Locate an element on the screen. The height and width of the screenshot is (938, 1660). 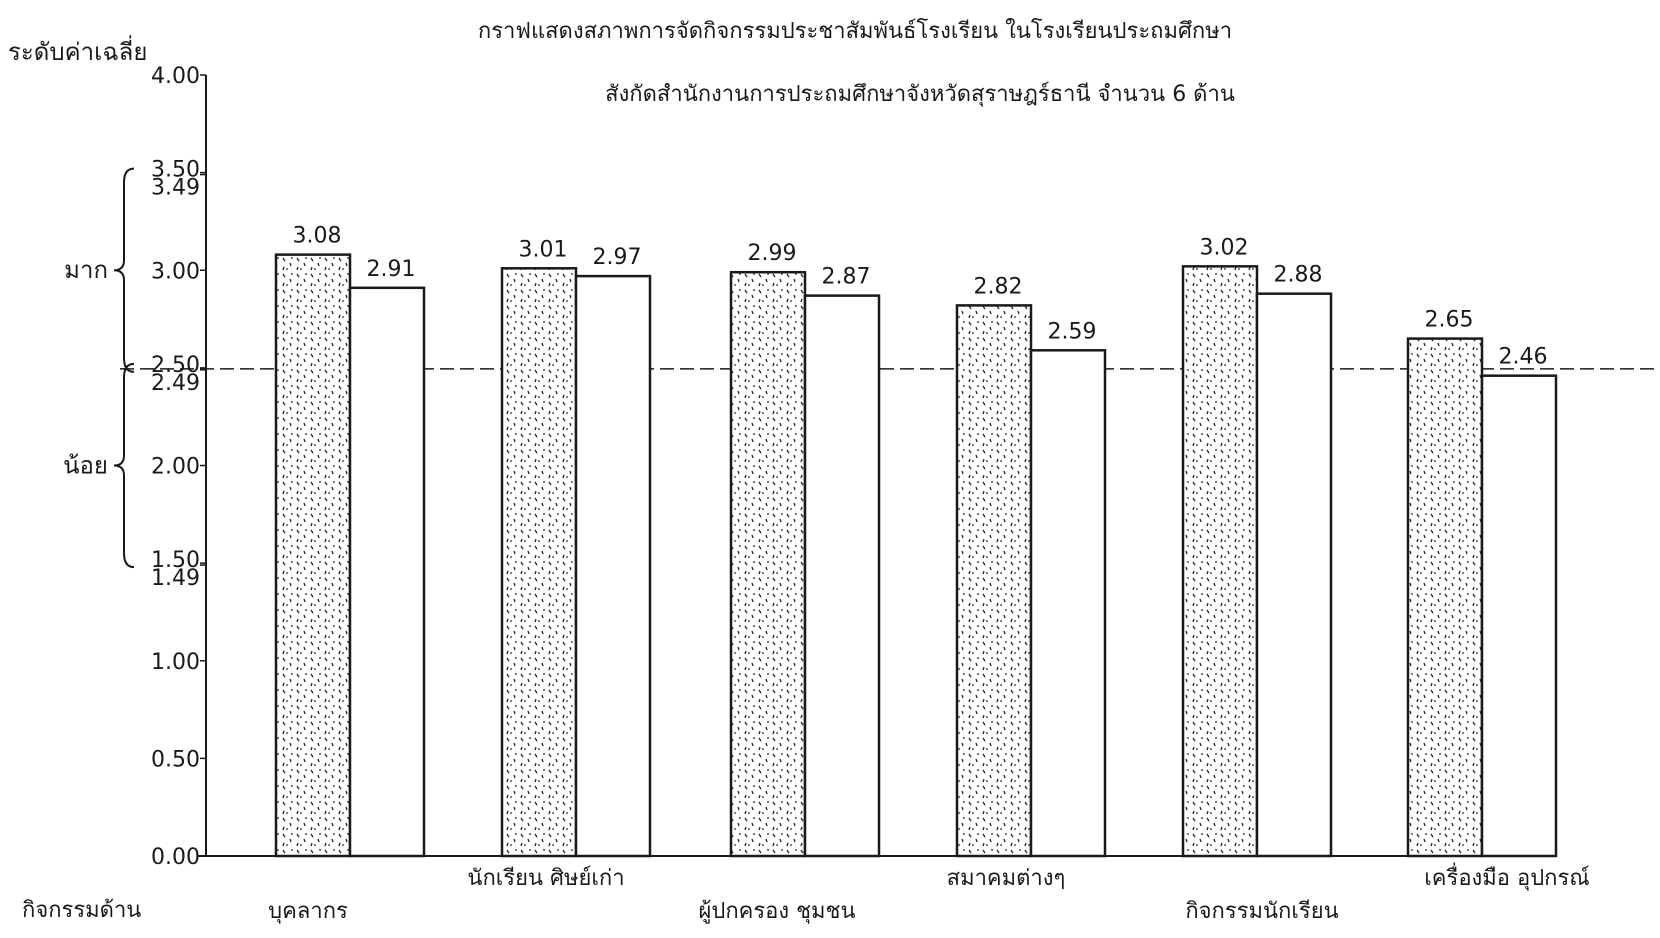
category-label: บุคลากร is located at coordinates (308, 911).